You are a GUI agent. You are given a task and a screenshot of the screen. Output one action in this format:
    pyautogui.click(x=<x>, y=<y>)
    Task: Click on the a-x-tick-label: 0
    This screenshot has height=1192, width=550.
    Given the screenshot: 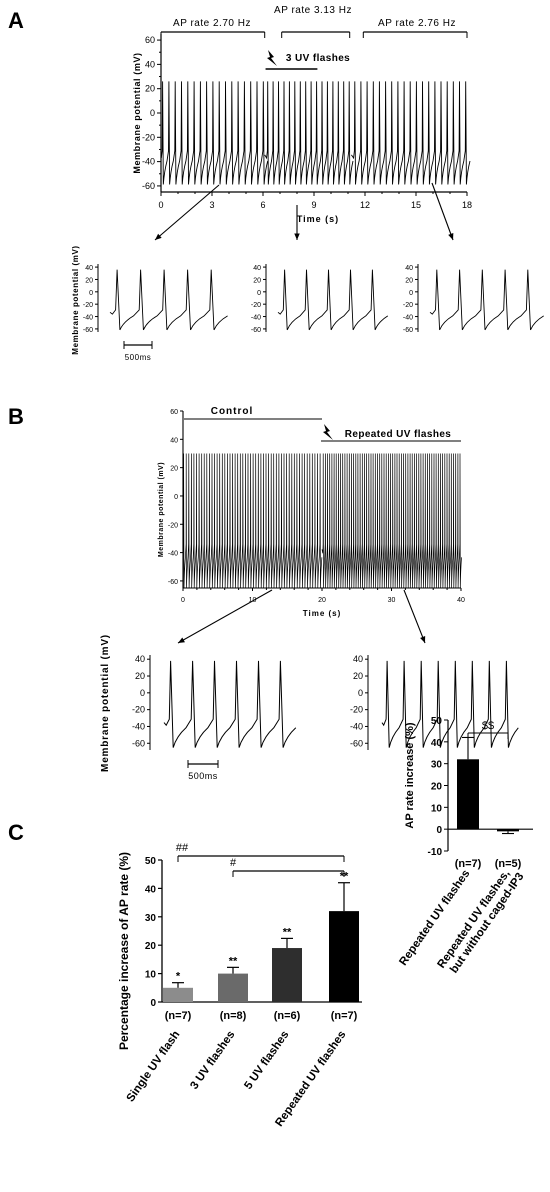 What is the action you would take?
    pyautogui.click(x=160, y=205)
    